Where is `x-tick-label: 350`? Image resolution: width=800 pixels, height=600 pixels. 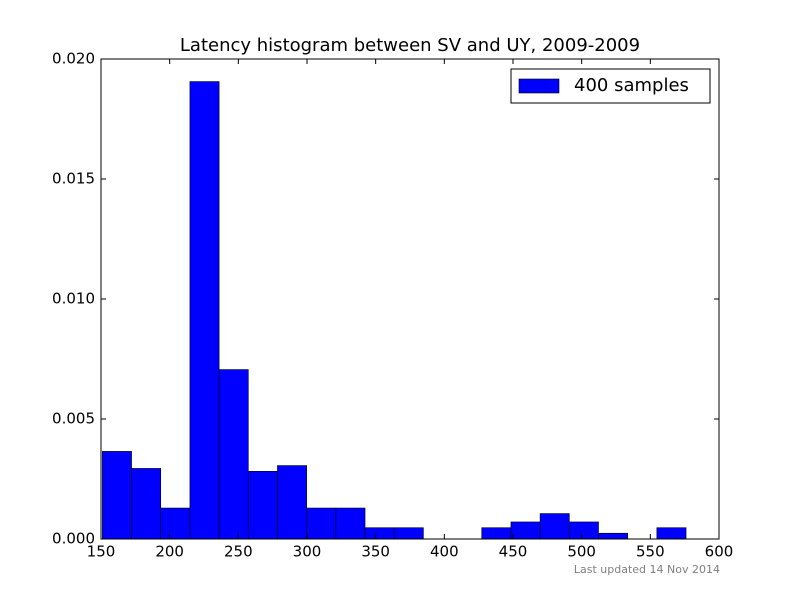 x-tick-label: 350 is located at coordinates (375, 552).